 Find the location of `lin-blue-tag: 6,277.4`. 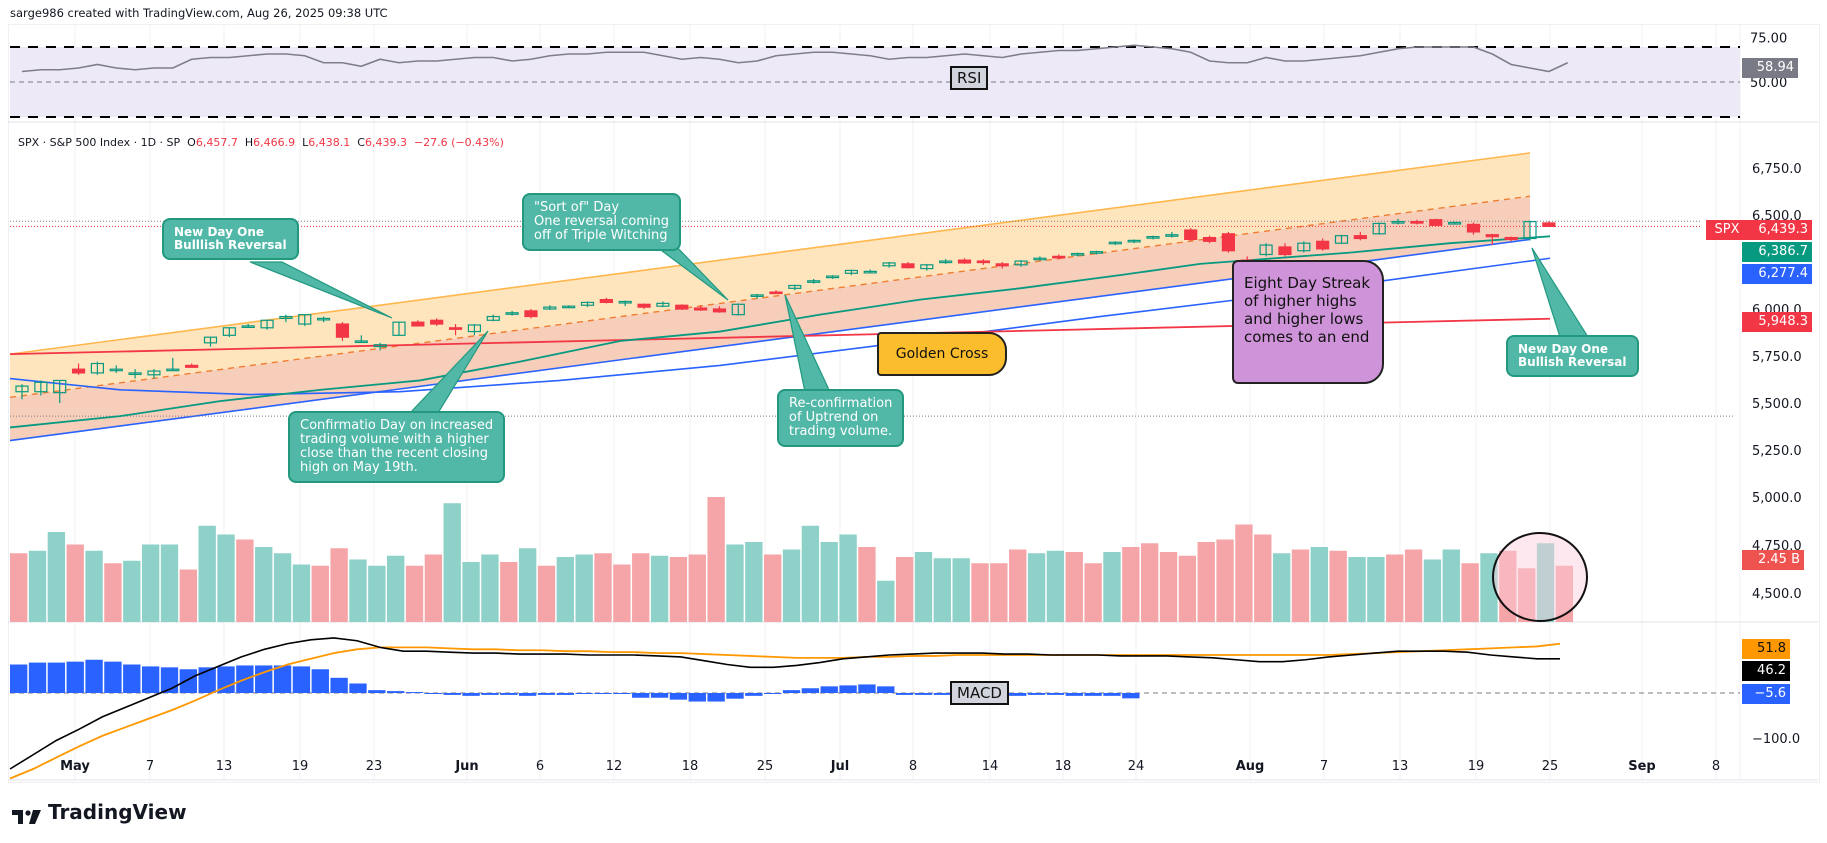

lin-blue-tag: 6,277.4 is located at coordinates (1777, 274).